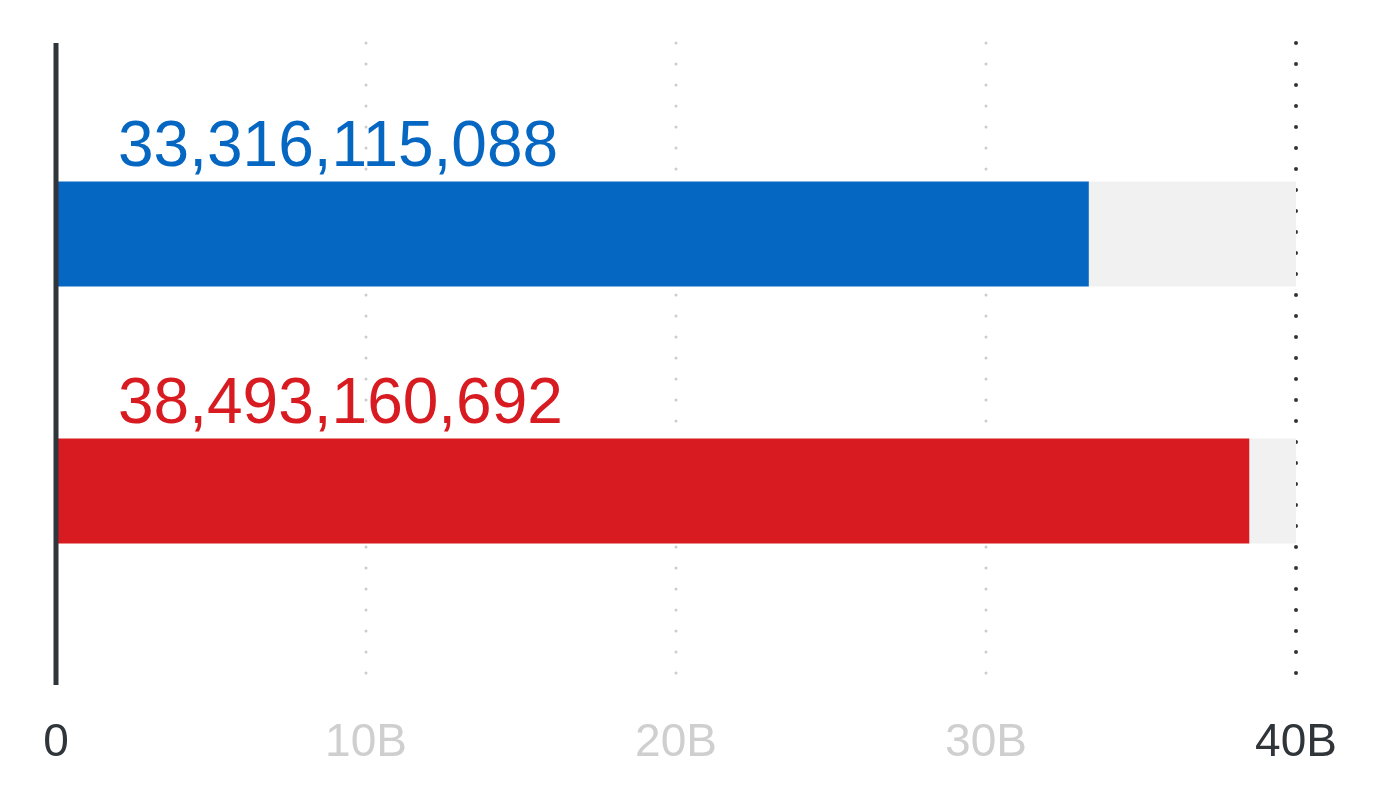 This screenshot has width=1394, height=800. I want to click on x-tick-label: 0, so click(56, 740).